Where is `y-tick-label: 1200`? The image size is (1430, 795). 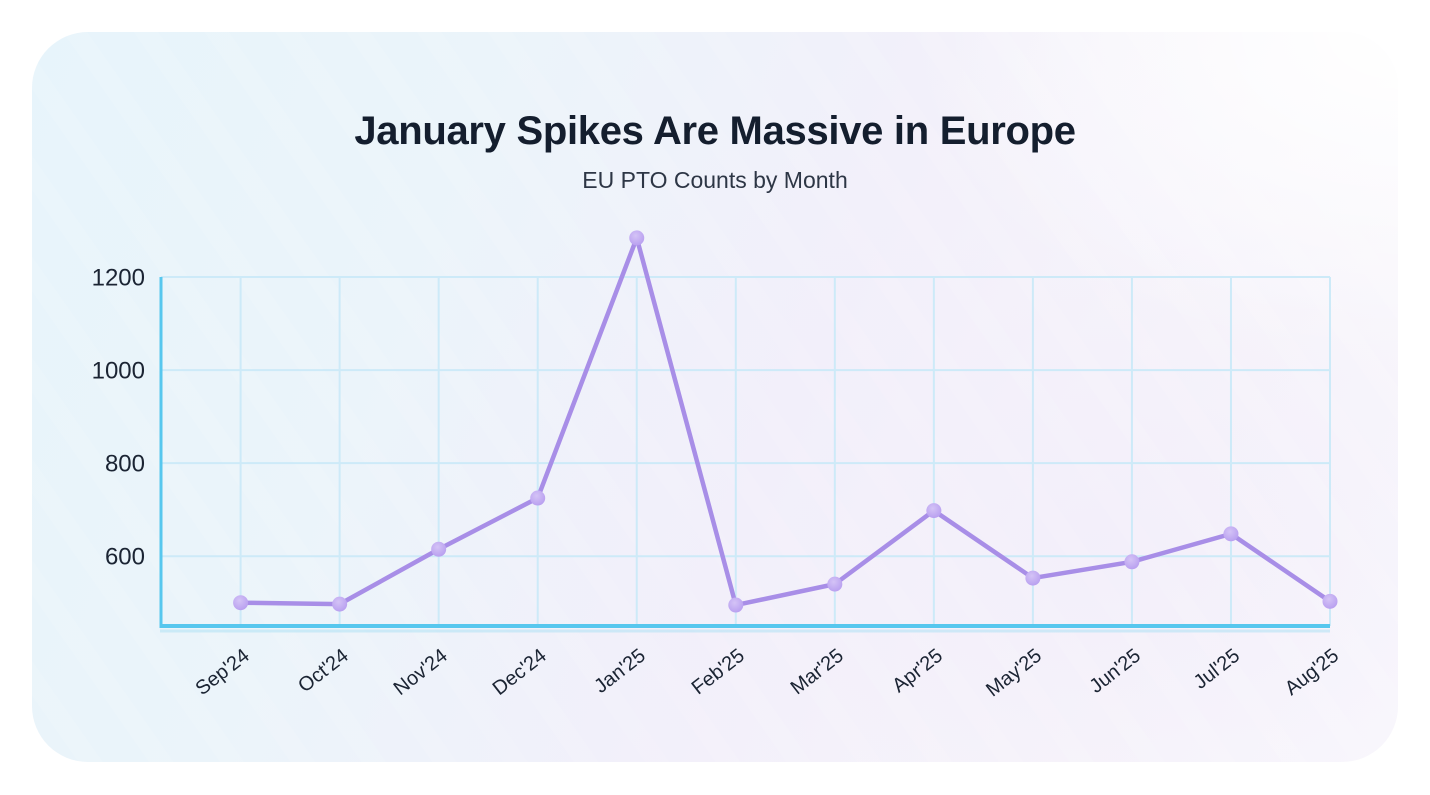
y-tick-label: 1200 is located at coordinates (118, 277).